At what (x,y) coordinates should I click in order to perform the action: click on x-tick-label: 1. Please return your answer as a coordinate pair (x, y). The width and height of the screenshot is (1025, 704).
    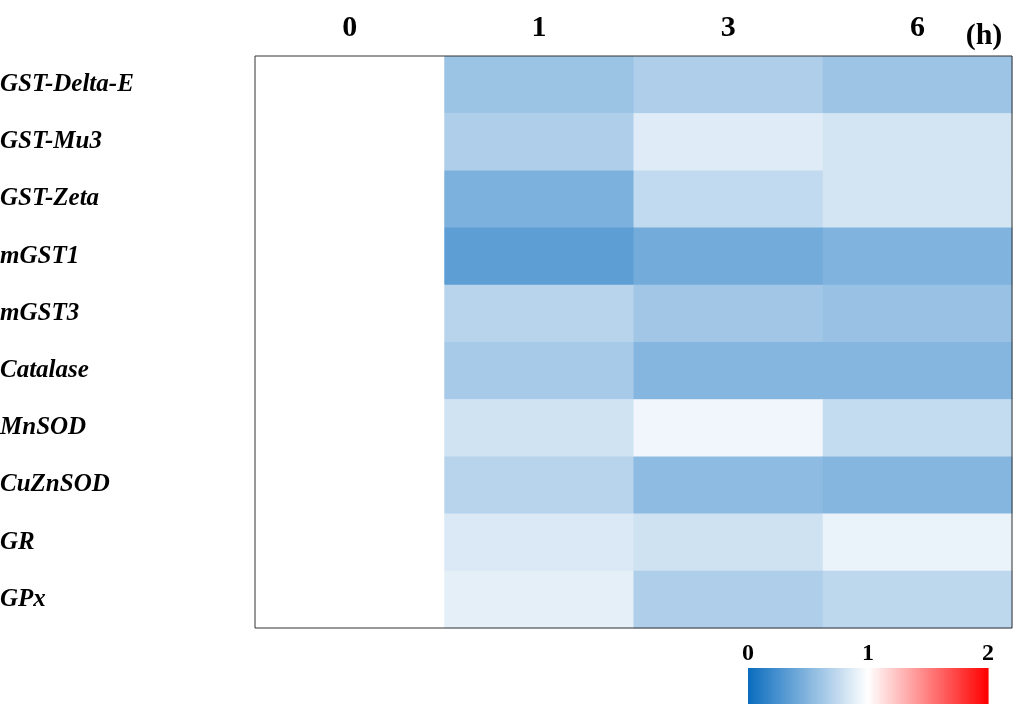
    Looking at the image, I should click on (539, 25).